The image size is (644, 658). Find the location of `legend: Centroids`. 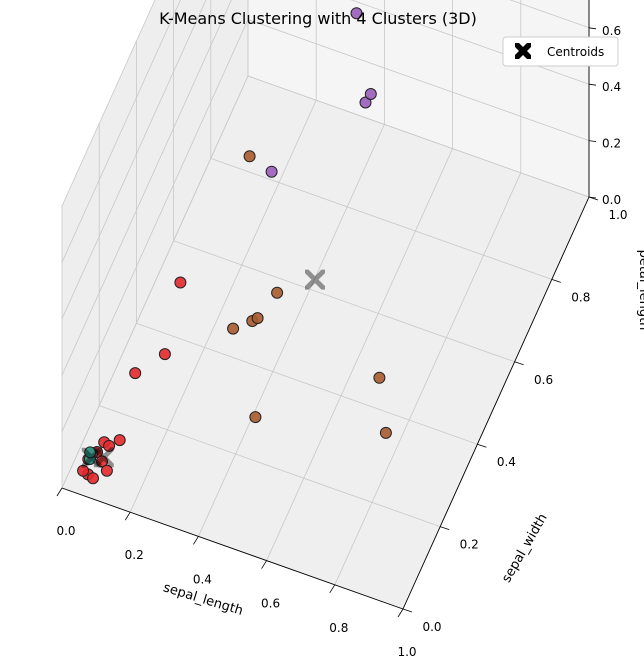

legend: Centroids is located at coordinates (560, 51).